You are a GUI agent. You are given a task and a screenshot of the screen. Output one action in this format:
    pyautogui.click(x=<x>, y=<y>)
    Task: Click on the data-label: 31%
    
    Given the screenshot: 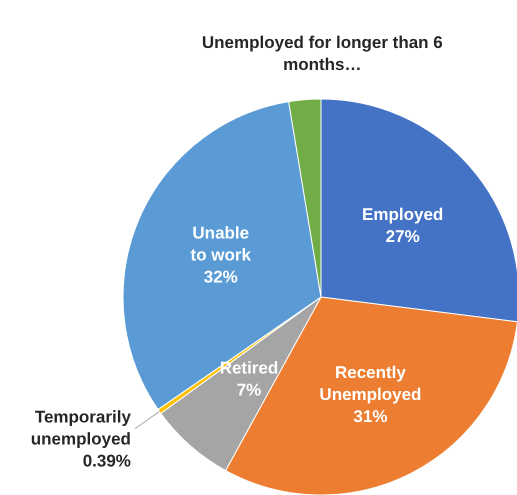 What is the action you would take?
    pyautogui.click(x=370, y=416)
    